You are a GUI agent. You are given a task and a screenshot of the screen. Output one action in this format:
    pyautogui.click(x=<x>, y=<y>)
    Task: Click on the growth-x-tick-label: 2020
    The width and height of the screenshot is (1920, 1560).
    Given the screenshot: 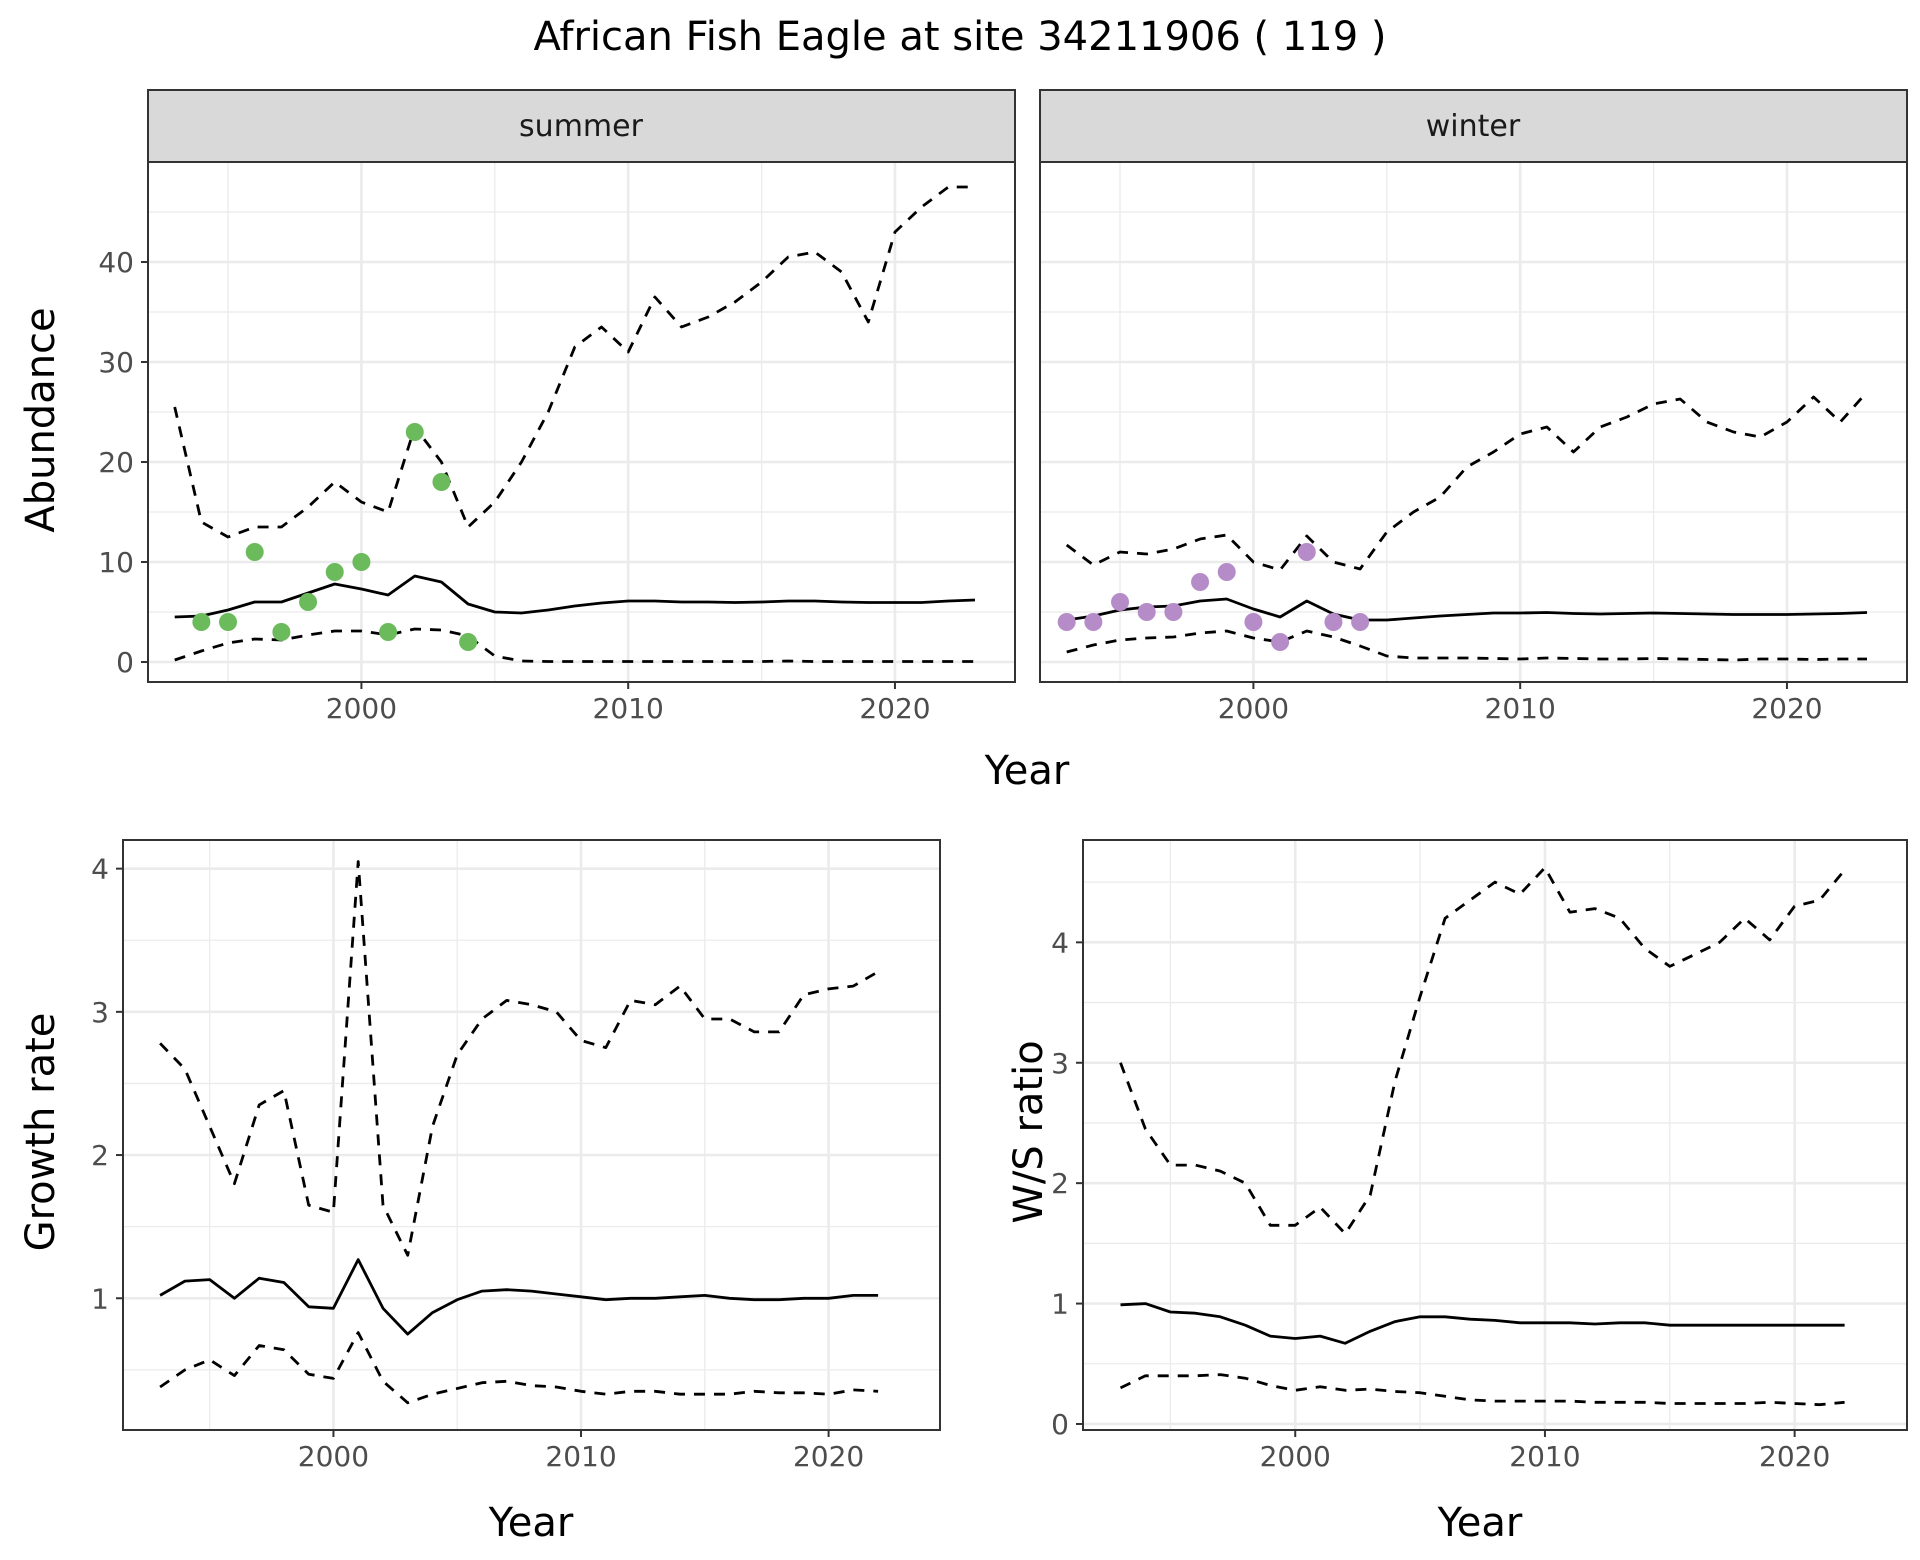 What is the action you would take?
    pyautogui.click(x=828, y=1456)
    